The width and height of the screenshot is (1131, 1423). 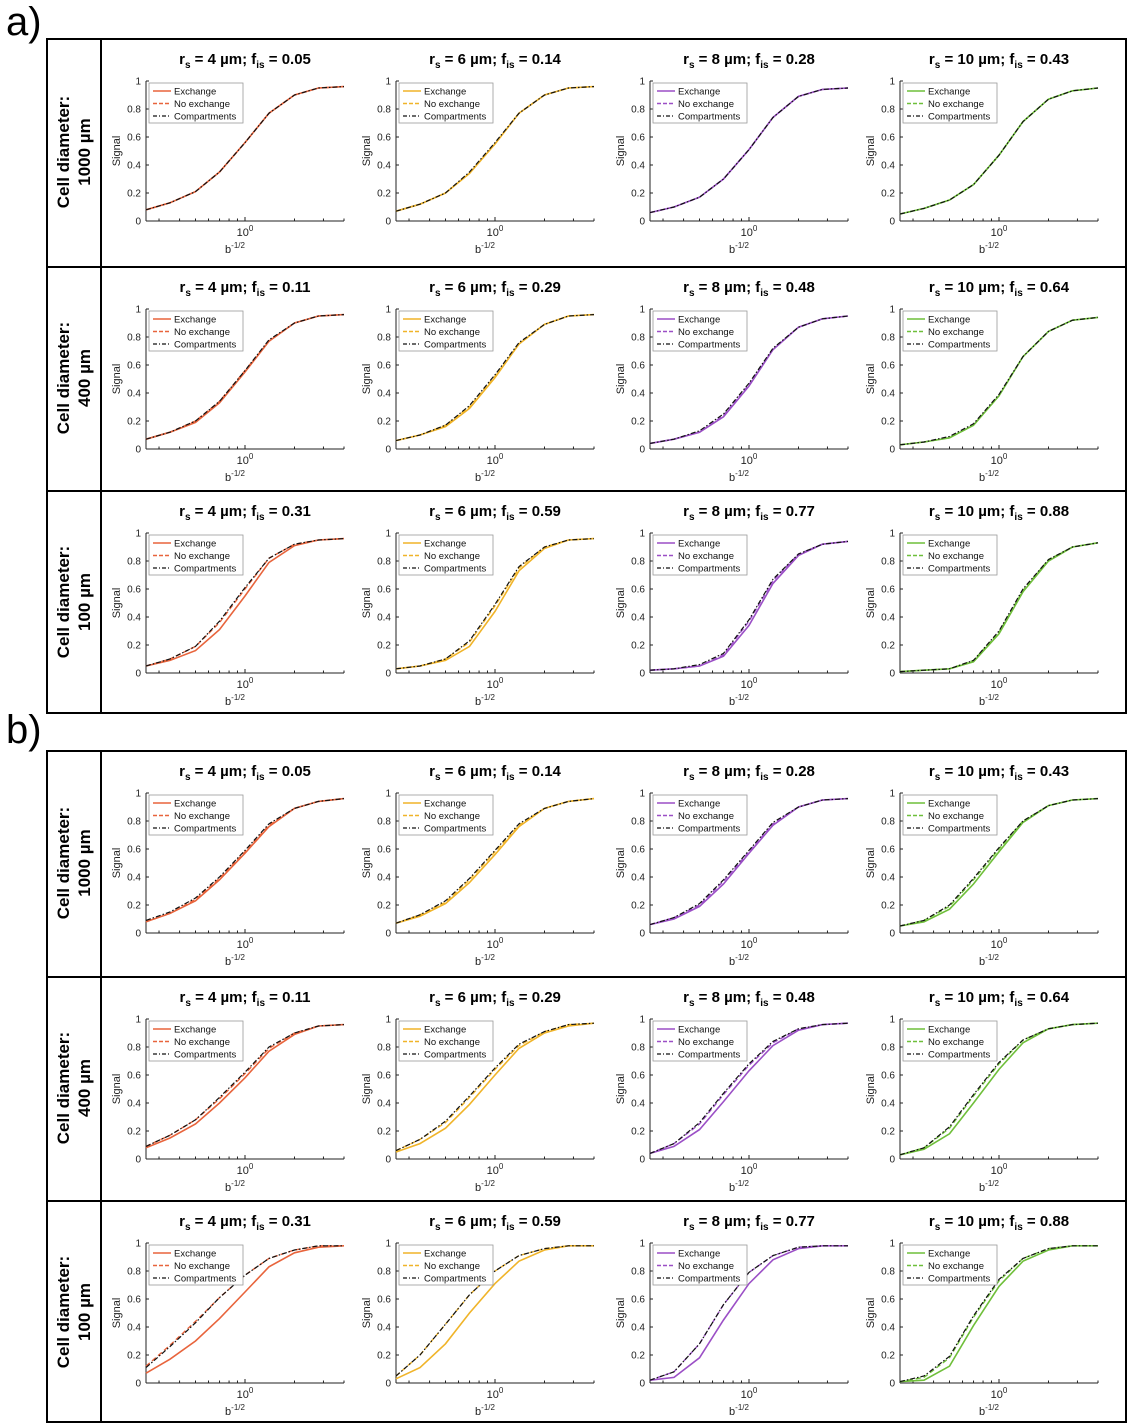 What do you see at coordinates (63, 1088) in the screenshot?
I see `row-label-line1: Cell diameter:` at bounding box center [63, 1088].